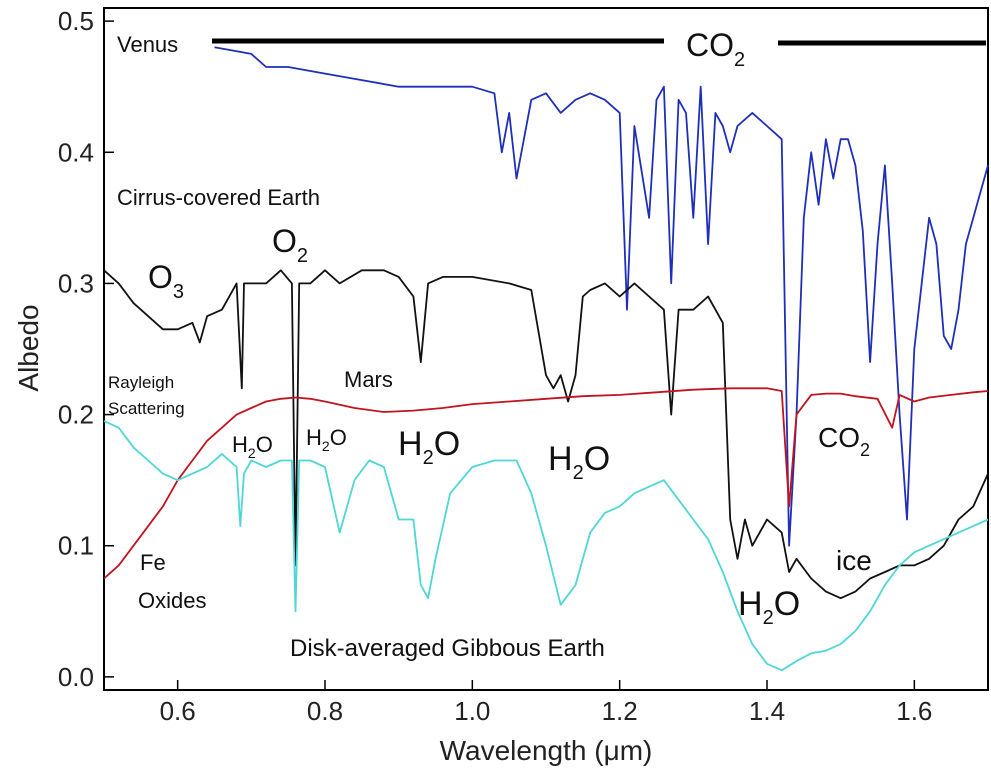  I want to click on x-axis-title: Wavelength (μm), so click(546, 750).